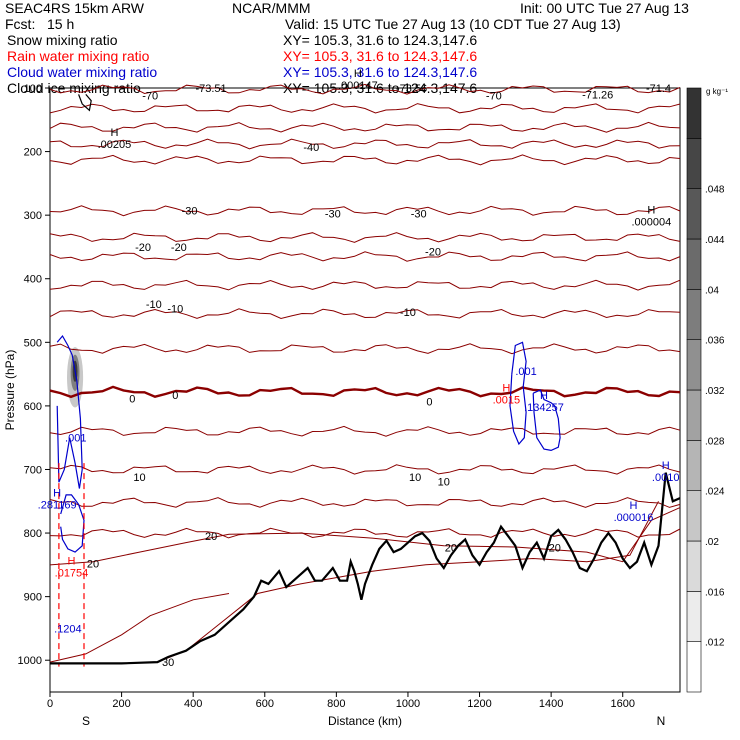  What do you see at coordinates (408, 704) in the screenshot?
I see `x-tick-label: 1000` at bounding box center [408, 704].